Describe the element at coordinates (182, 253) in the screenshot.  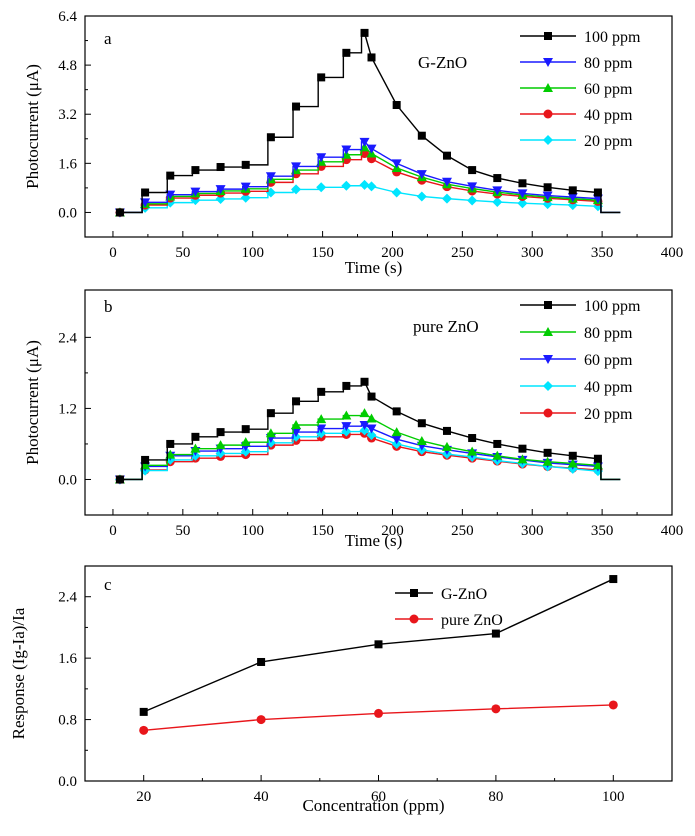
I see `x-tick-label: 50` at that location.